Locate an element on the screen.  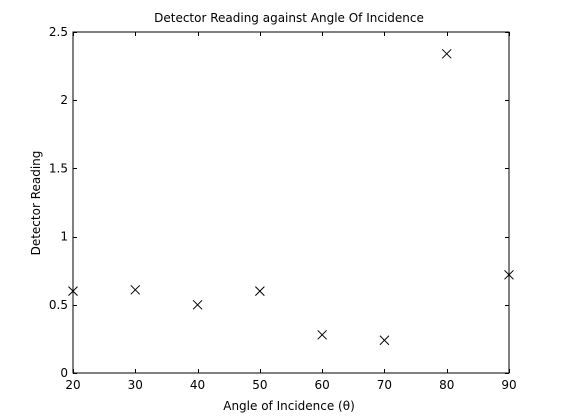
x-tick-label: 40 is located at coordinates (197, 385).